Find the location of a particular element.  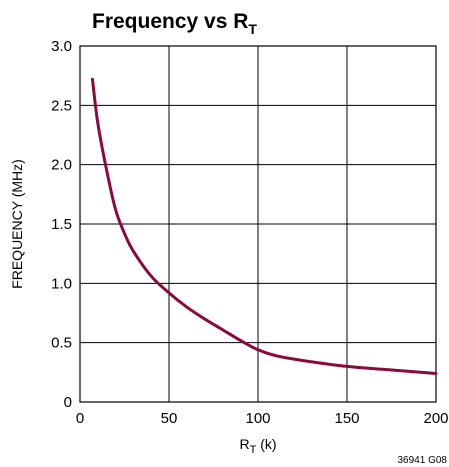

y-tick-label: 3.0 is located at coordinates (61, 46).